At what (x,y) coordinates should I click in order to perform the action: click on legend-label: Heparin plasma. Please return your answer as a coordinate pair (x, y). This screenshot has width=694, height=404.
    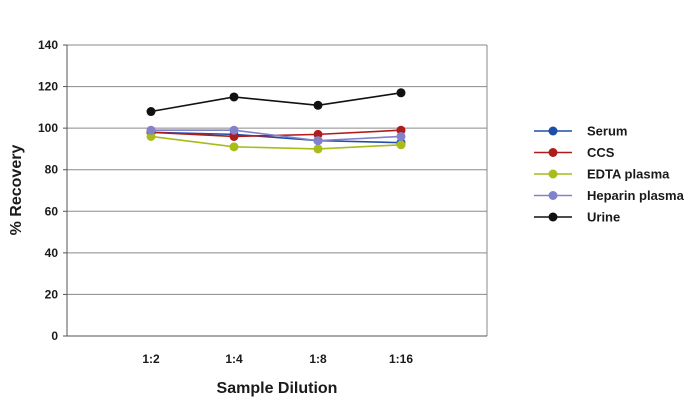
    Looking at the image, I should click on (636, 195).